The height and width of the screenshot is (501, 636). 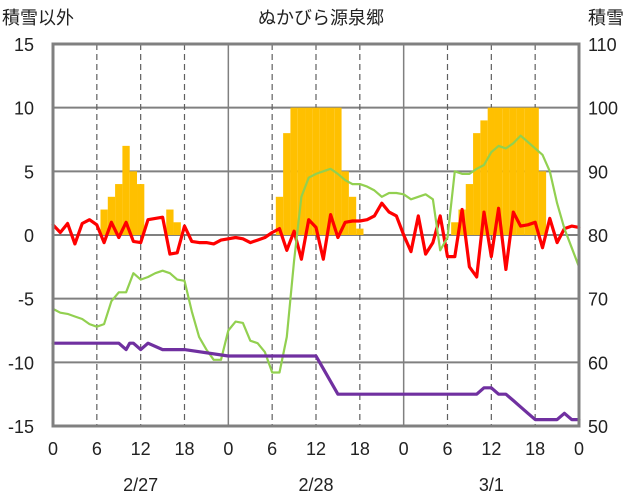 What do you see at coordinates (140, 485) in the screenshot?
I see `date-label: 2/27` at bounding box center [140, 485].